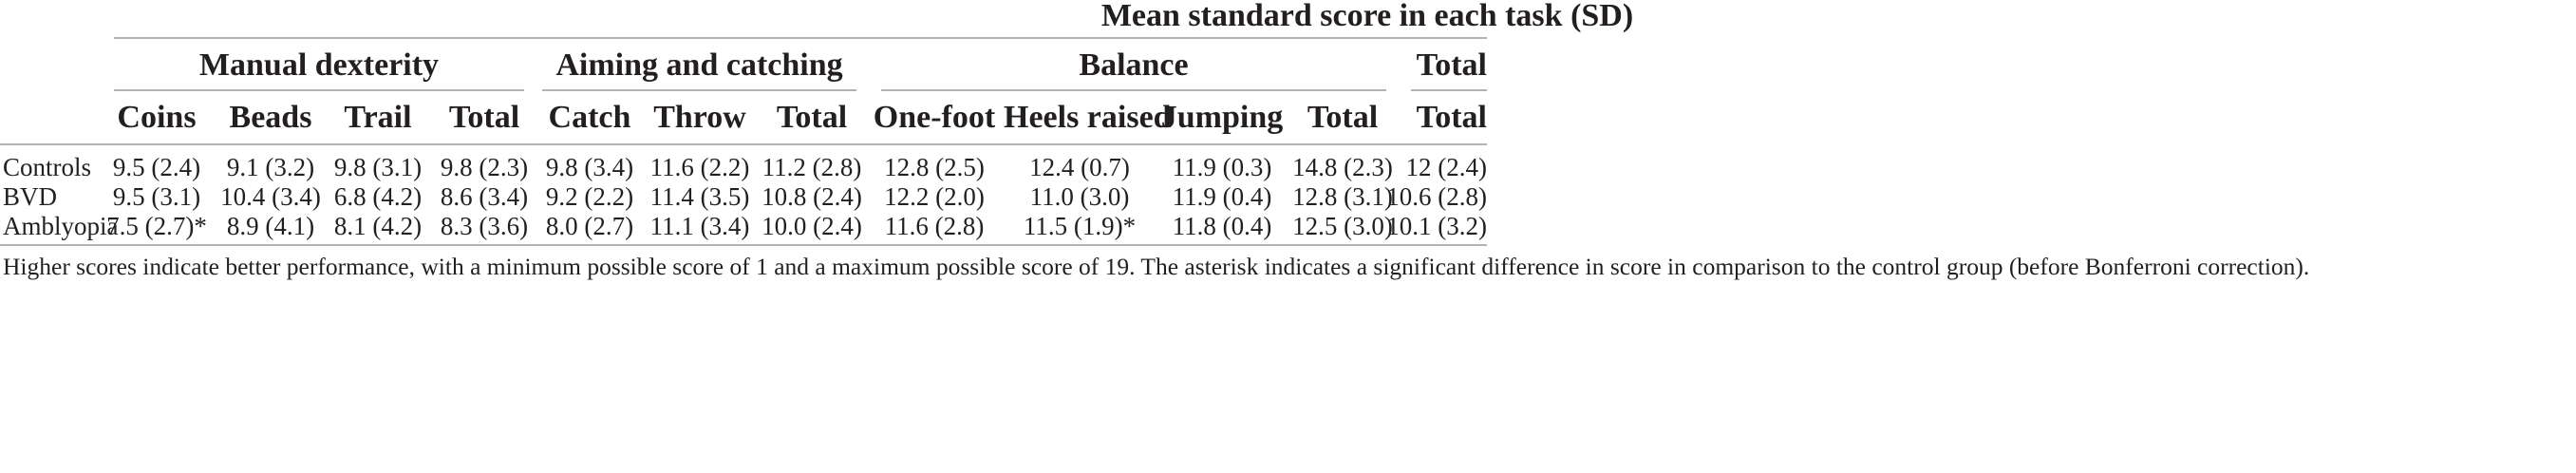  Describe the element at coordinates (1222, 117) in the screenshot. I see `column-header-jumping: Jumping` at that location.